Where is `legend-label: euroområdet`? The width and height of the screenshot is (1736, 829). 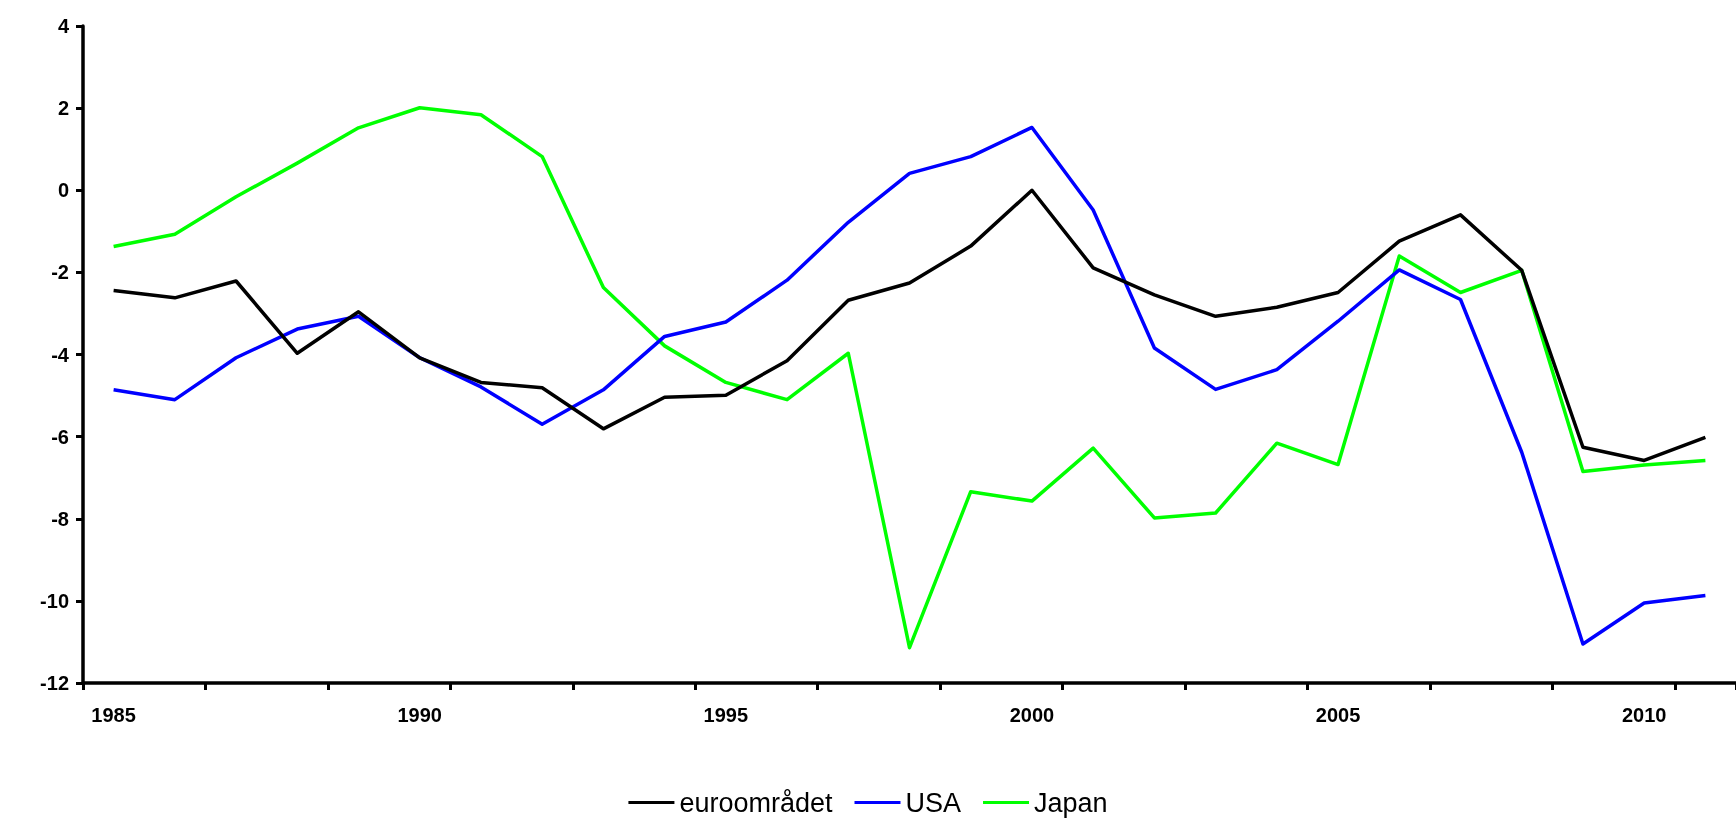 legend-label: euroområdet is located at coordinates (756, 802).